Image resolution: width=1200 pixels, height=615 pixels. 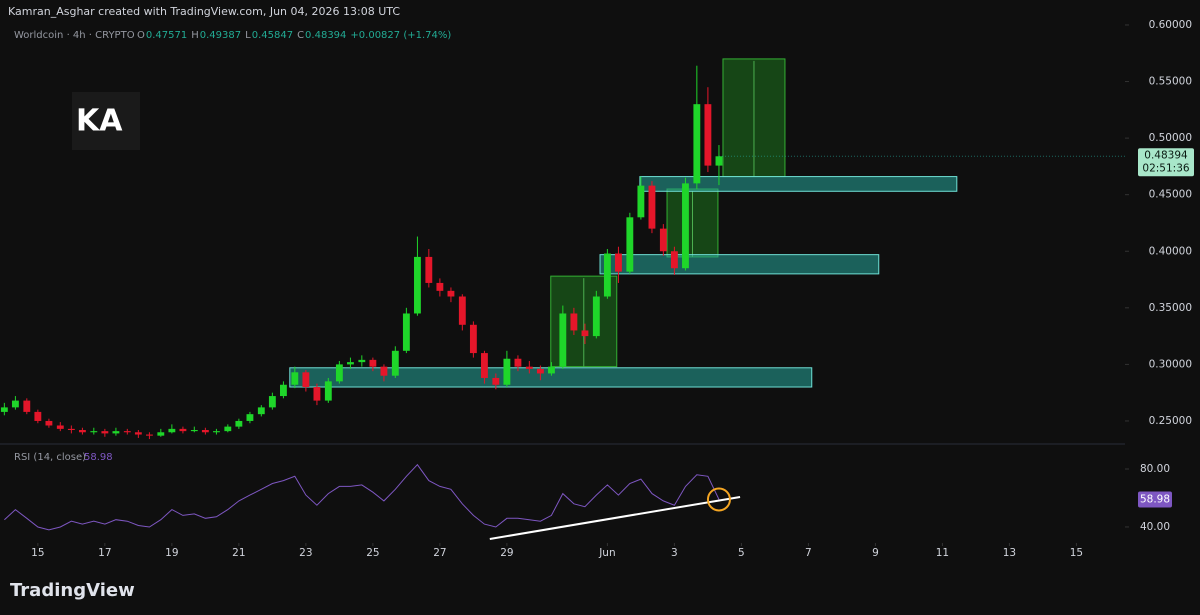 What do you see at coordinates (1155, 469) in the screenshot?
I see `rsi-tick-label: 80.00` at bounding box center [1155, 469].